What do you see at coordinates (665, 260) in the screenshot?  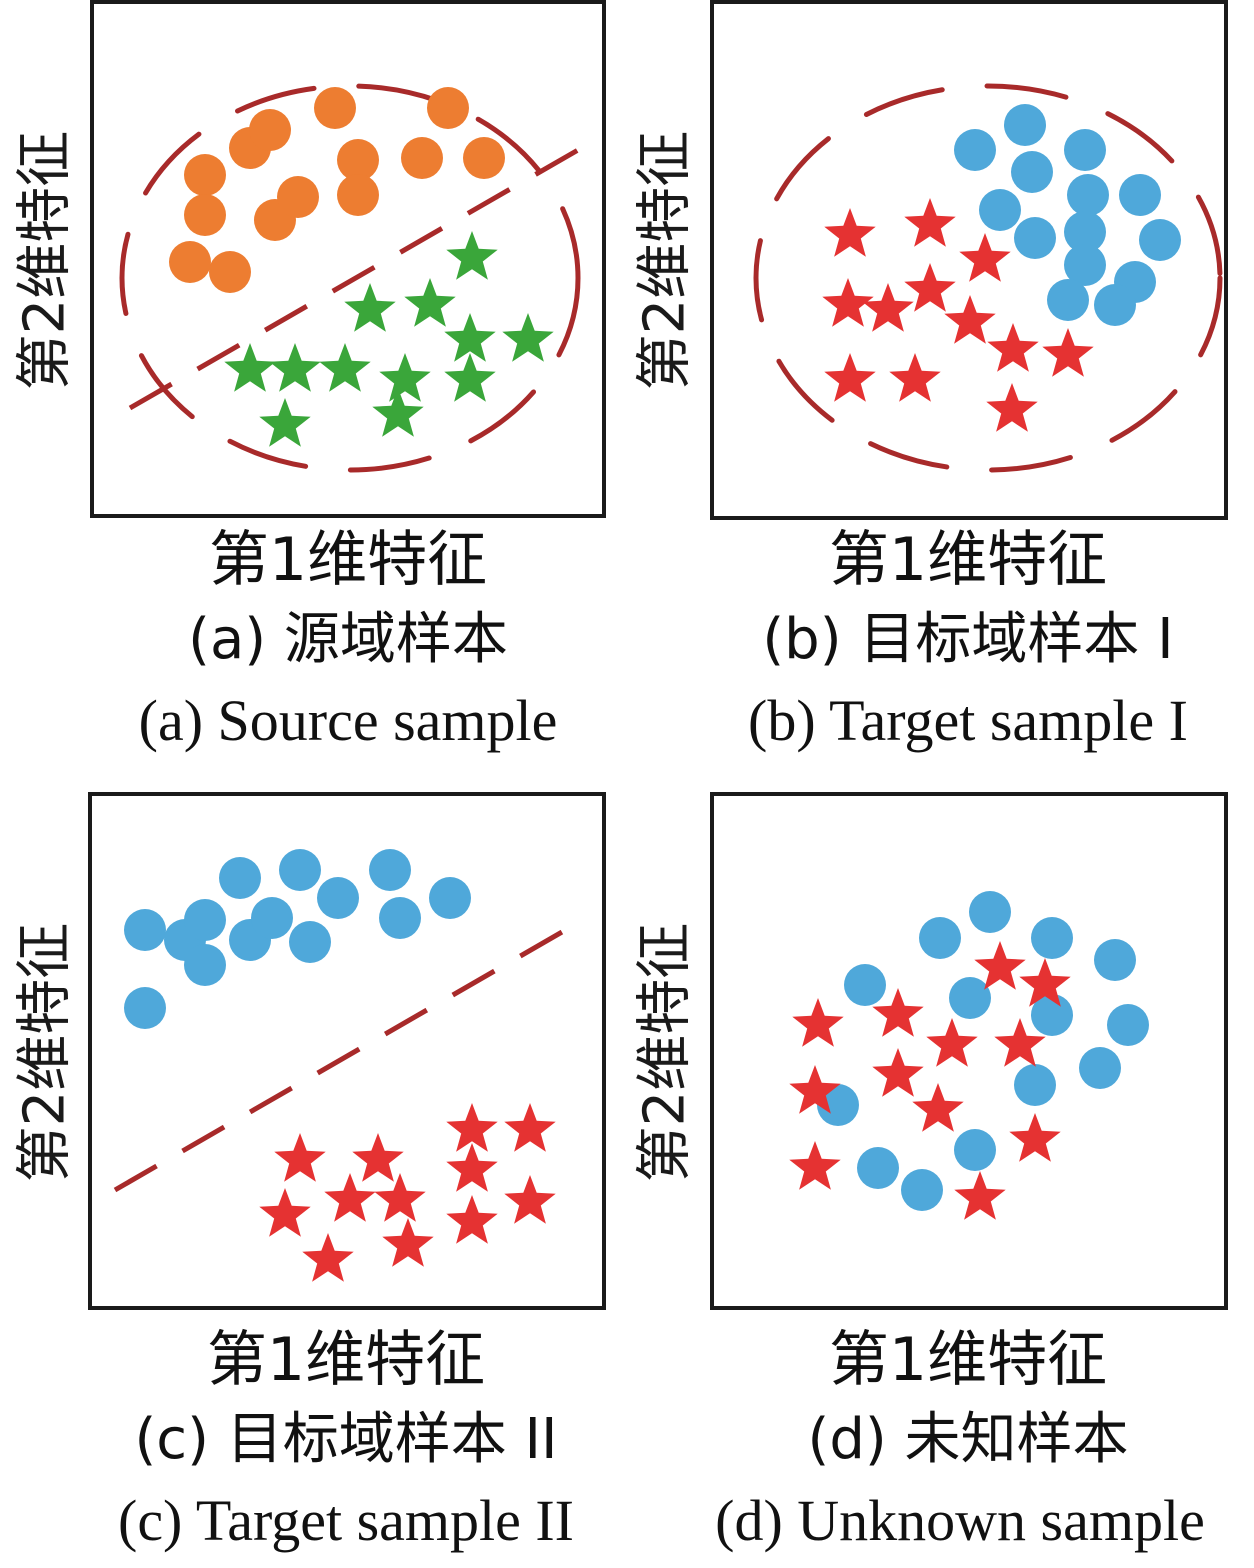 I see `panel-b-ylabel: 第2维特征` at bounding box center [665, 260].